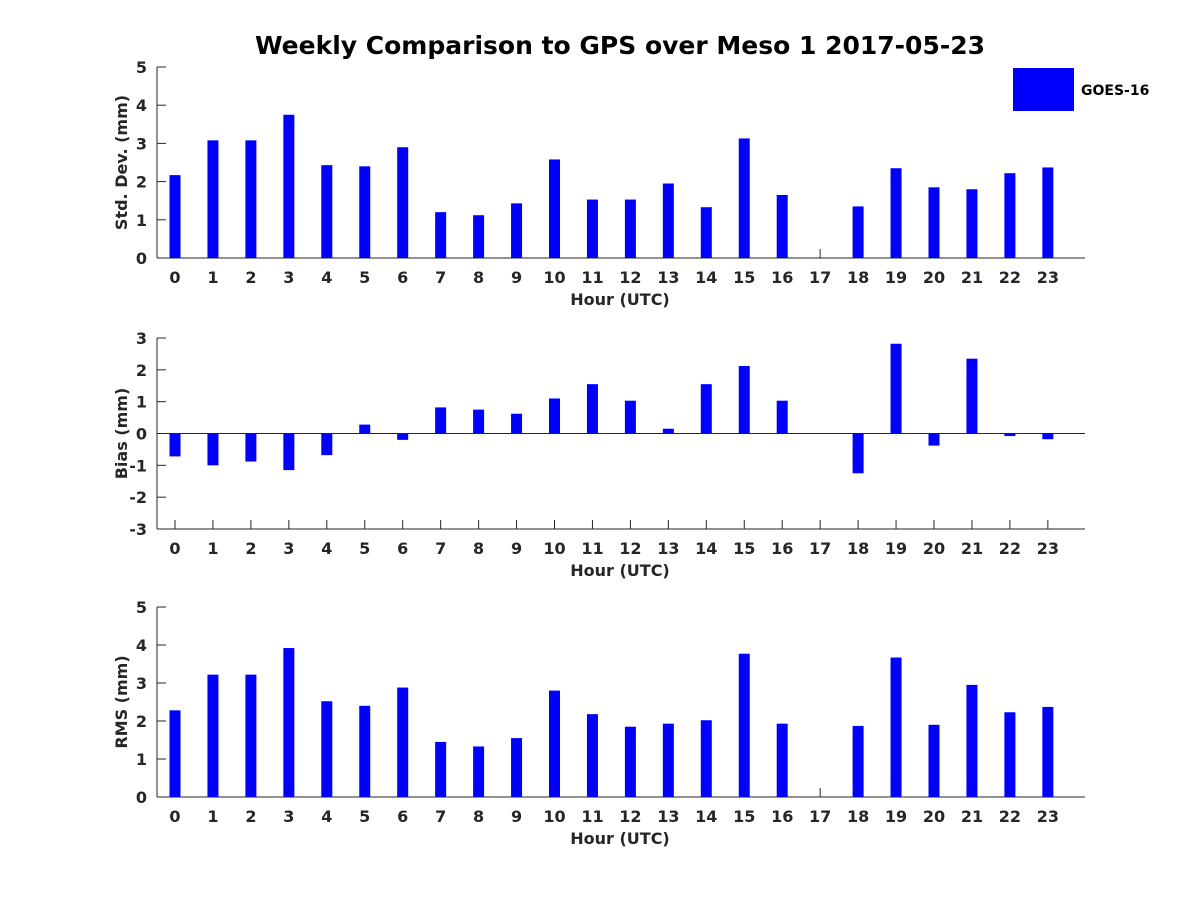 The height and width of the screenshot is (900, 1200). Describe the element at coordinates (121, 434) in the screenshot. I see `y-axis-label: Bias (mm)` at that location.